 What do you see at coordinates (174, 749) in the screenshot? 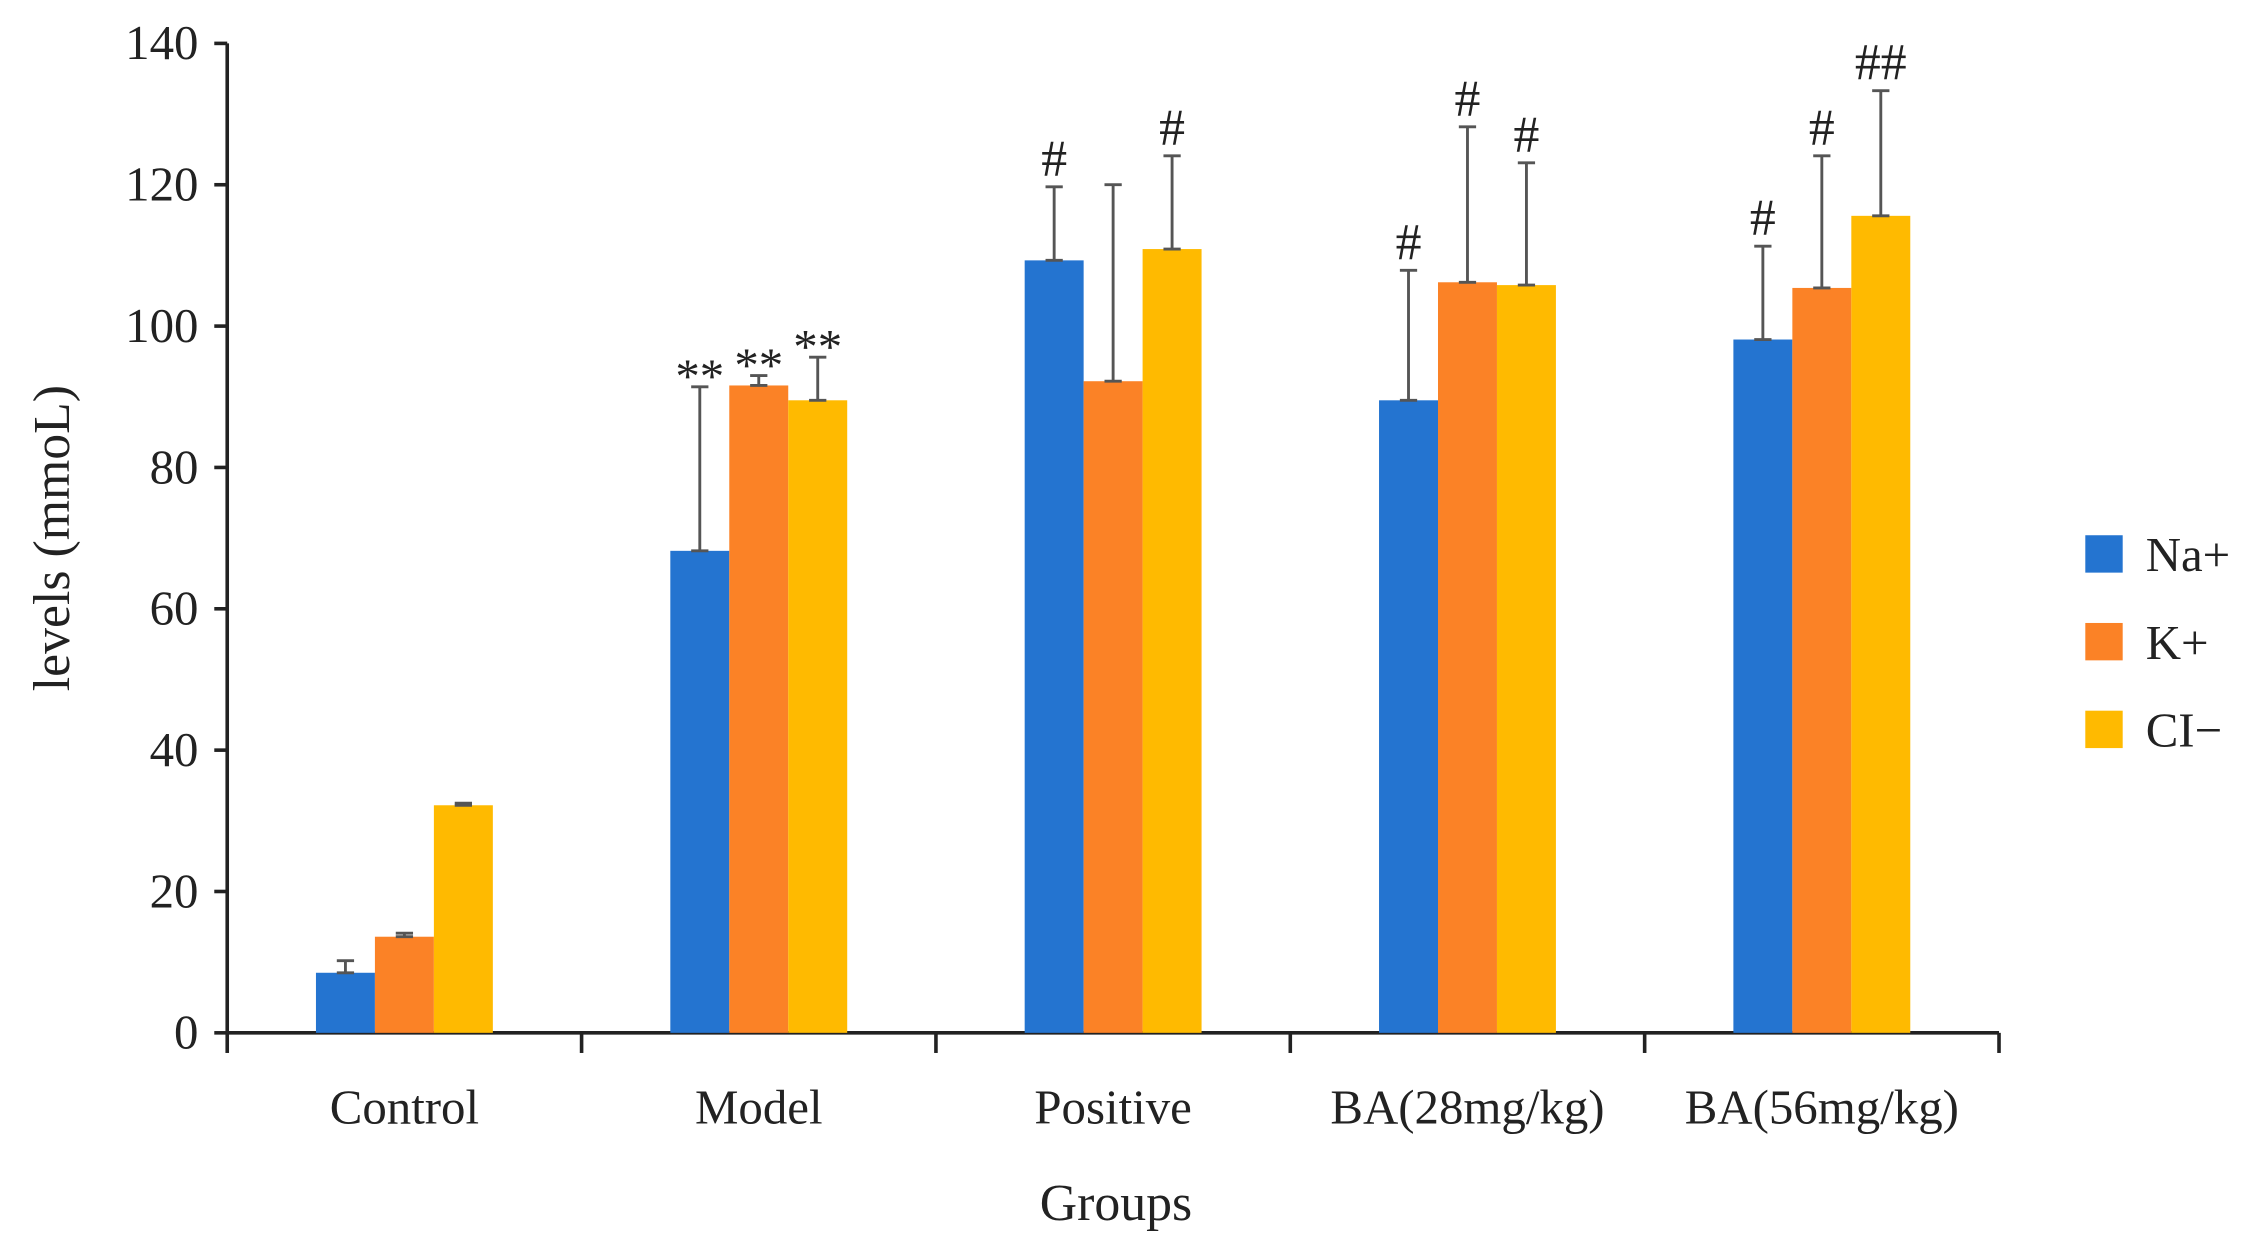
I see `y-tick-label: 40` at bounding box center [174, 749].